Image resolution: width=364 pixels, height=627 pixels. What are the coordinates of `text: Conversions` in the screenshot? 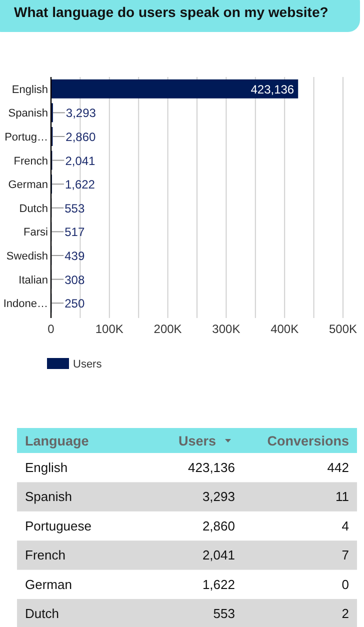 It's located at (308, 441).